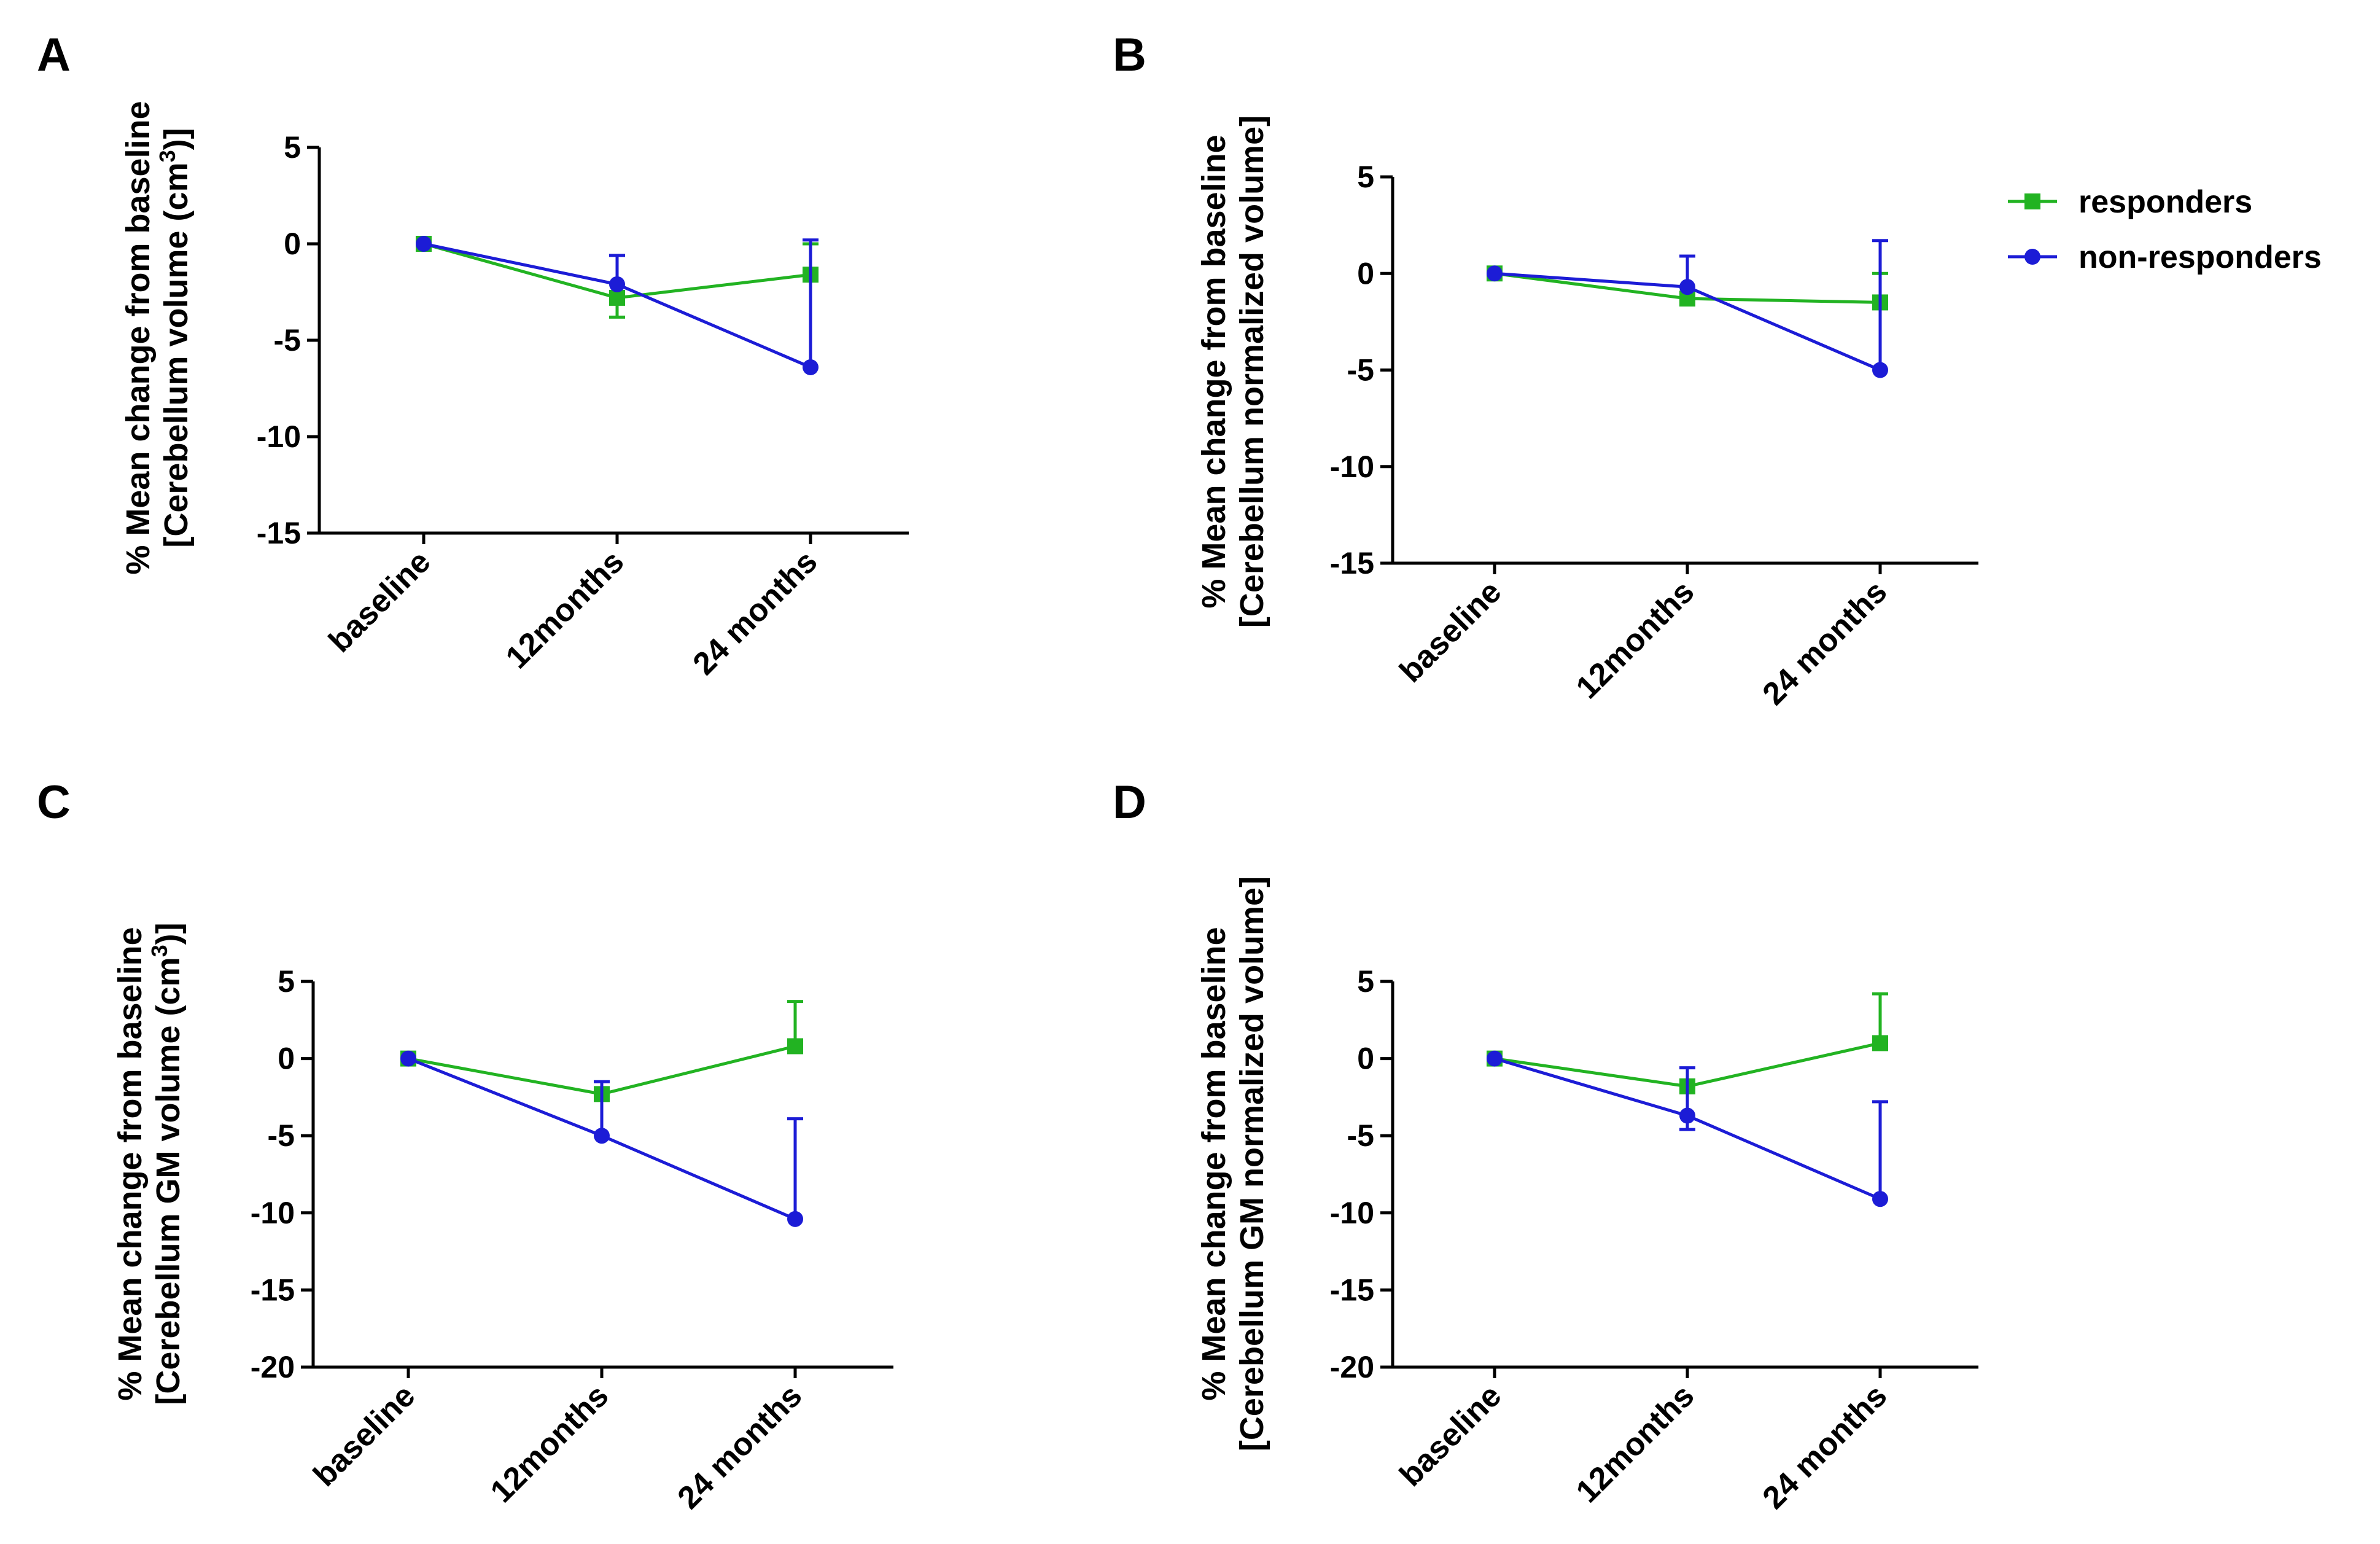 The height and width of the screenshot is (1544, 2380). I want to click on legend-label: responders, so click(2165, 202).